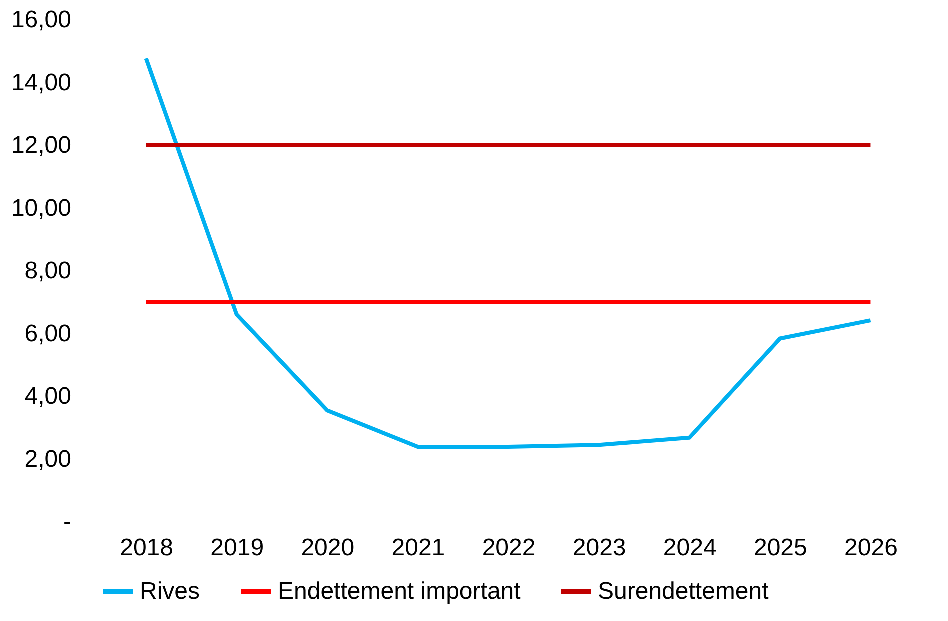 The image size is (948, 621). Describe the element at coordinates (41, 20) in the screenshot. I see `y-tick-label: 16,00` at that location.